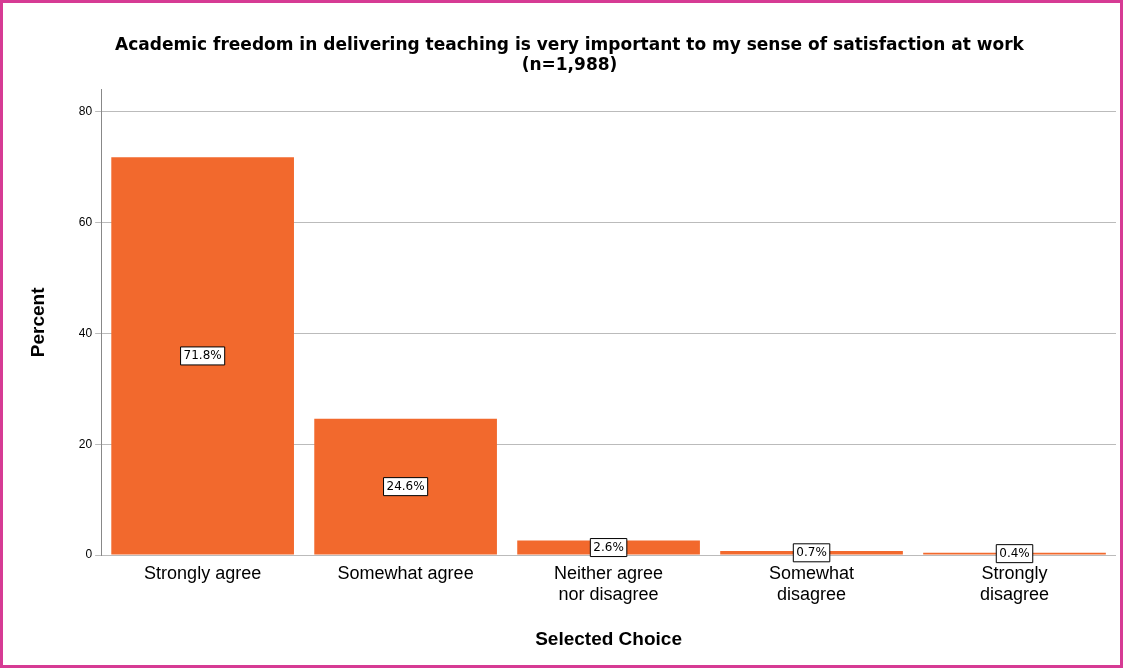  I want to click on data-label: 71.8%, so click(202, 355).